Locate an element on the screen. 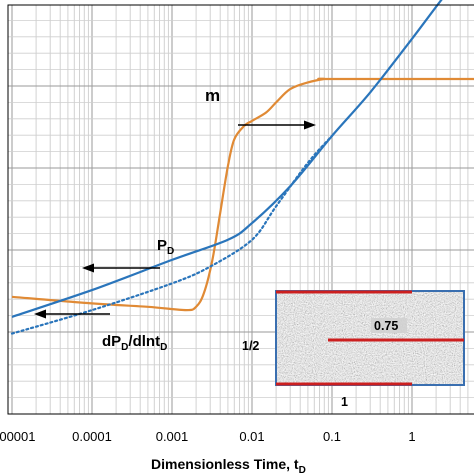 The width and height of the screenshot is (474, 474). dpd-label-mid: /dlnt is located at coordinates (144, 341).